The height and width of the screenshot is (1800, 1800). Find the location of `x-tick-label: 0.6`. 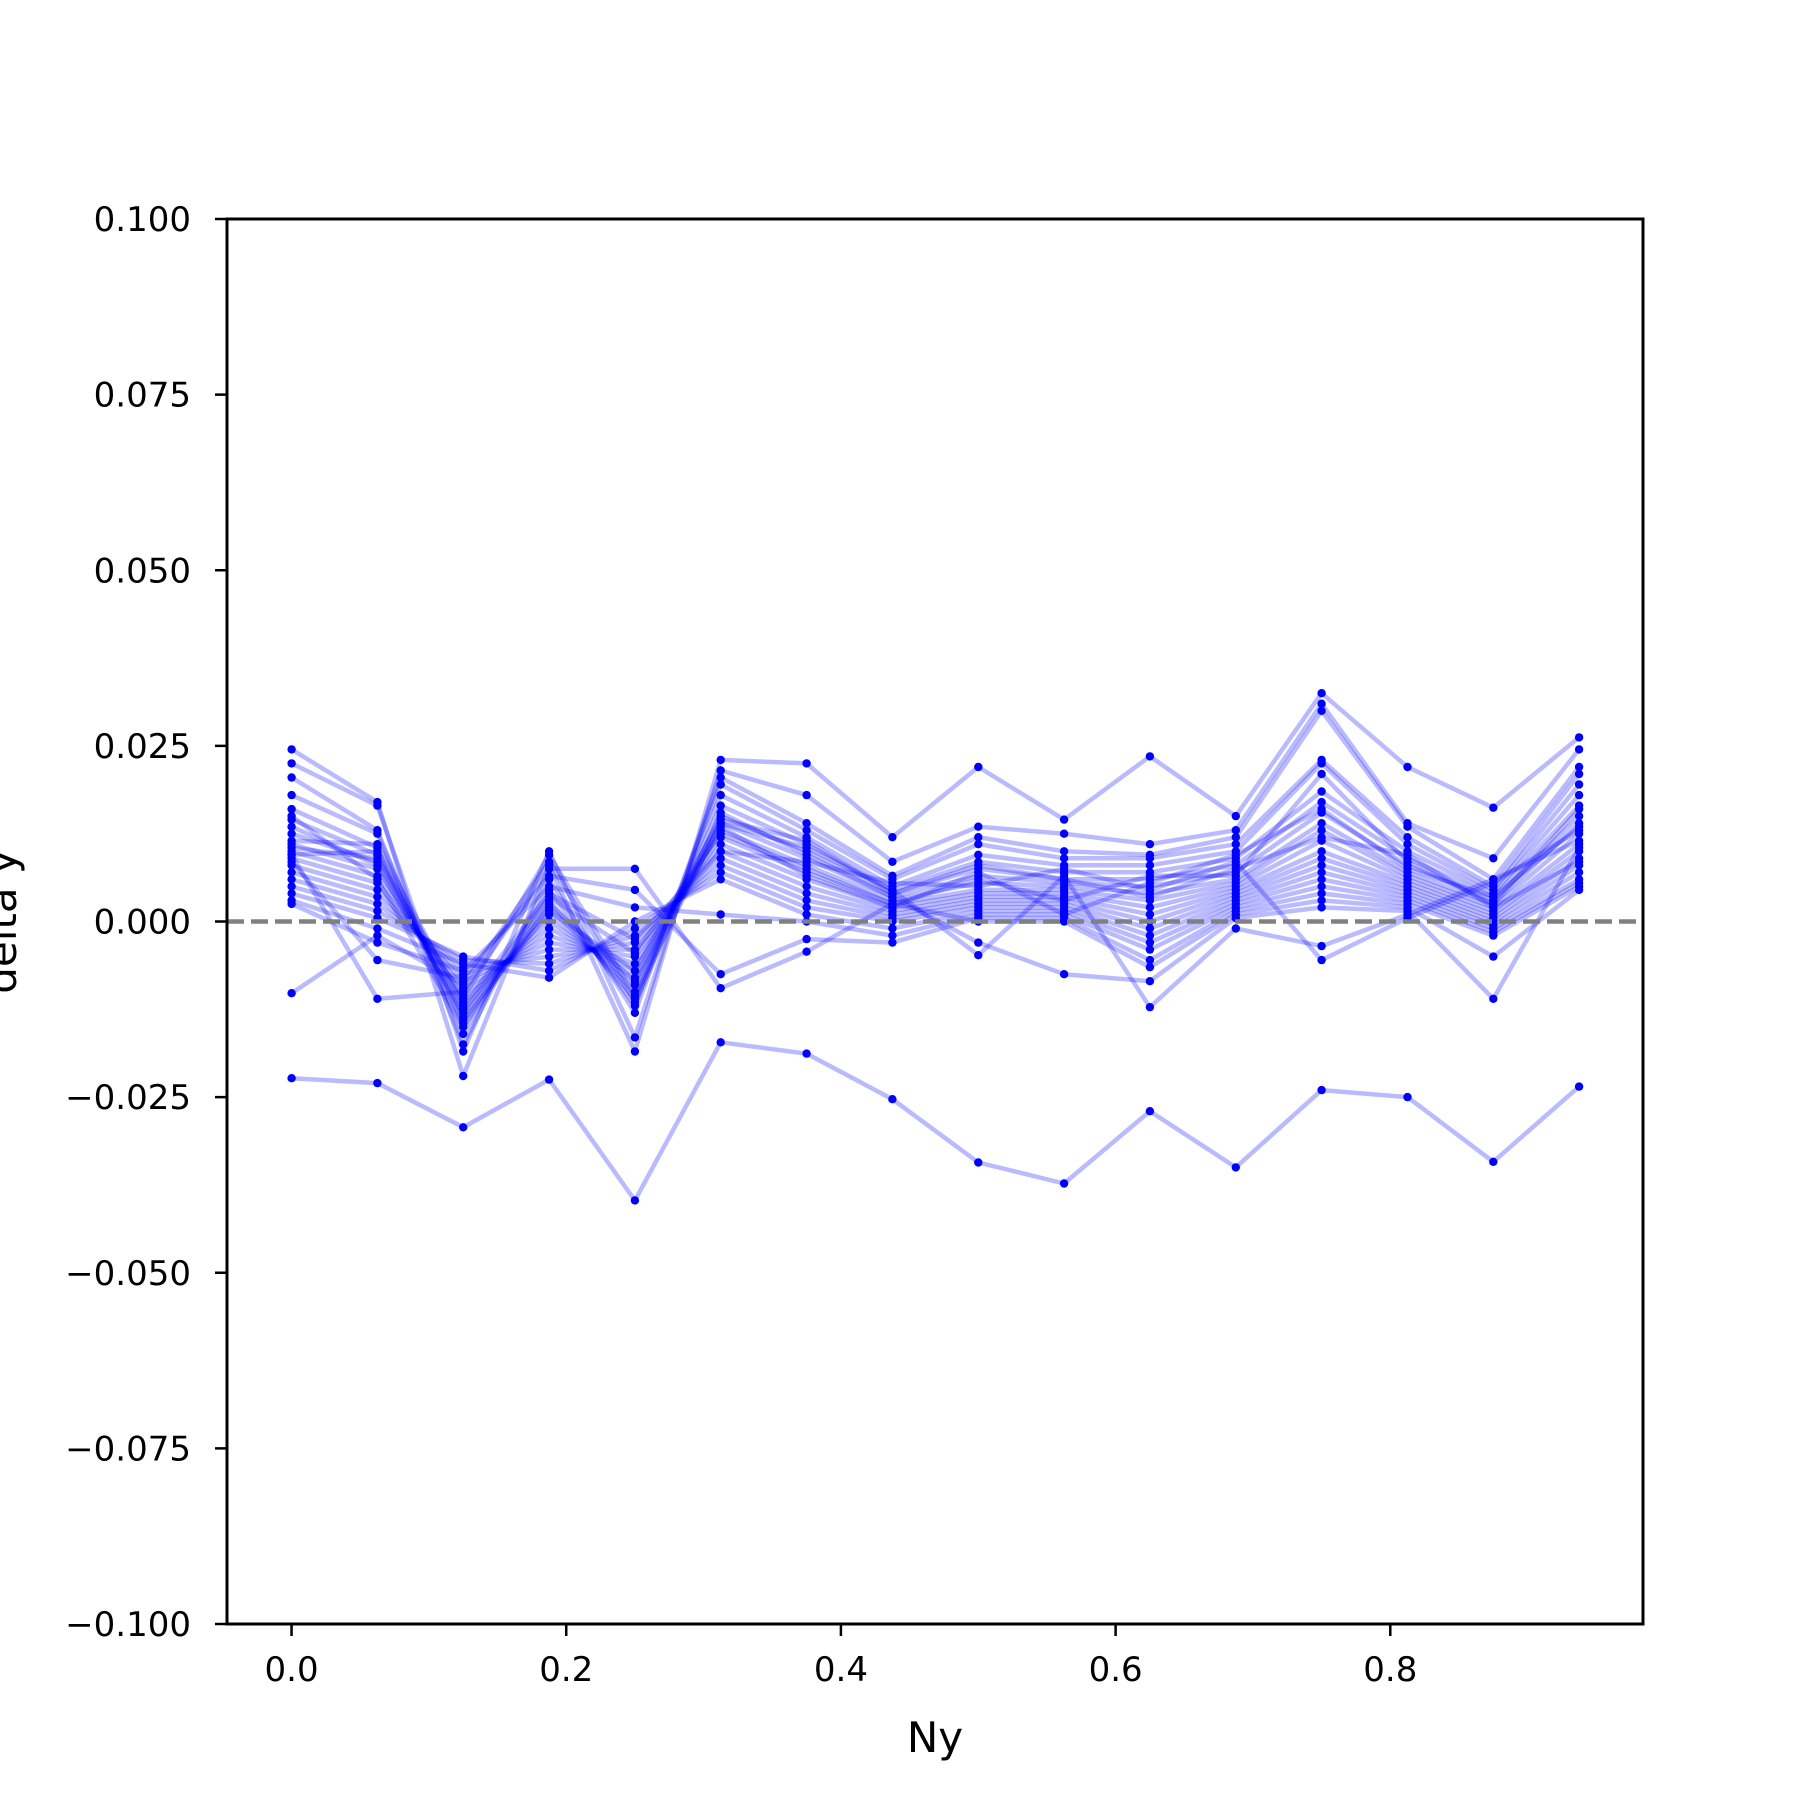

x-tick-label: 0.6 is located at coordinates (1116, 1670).